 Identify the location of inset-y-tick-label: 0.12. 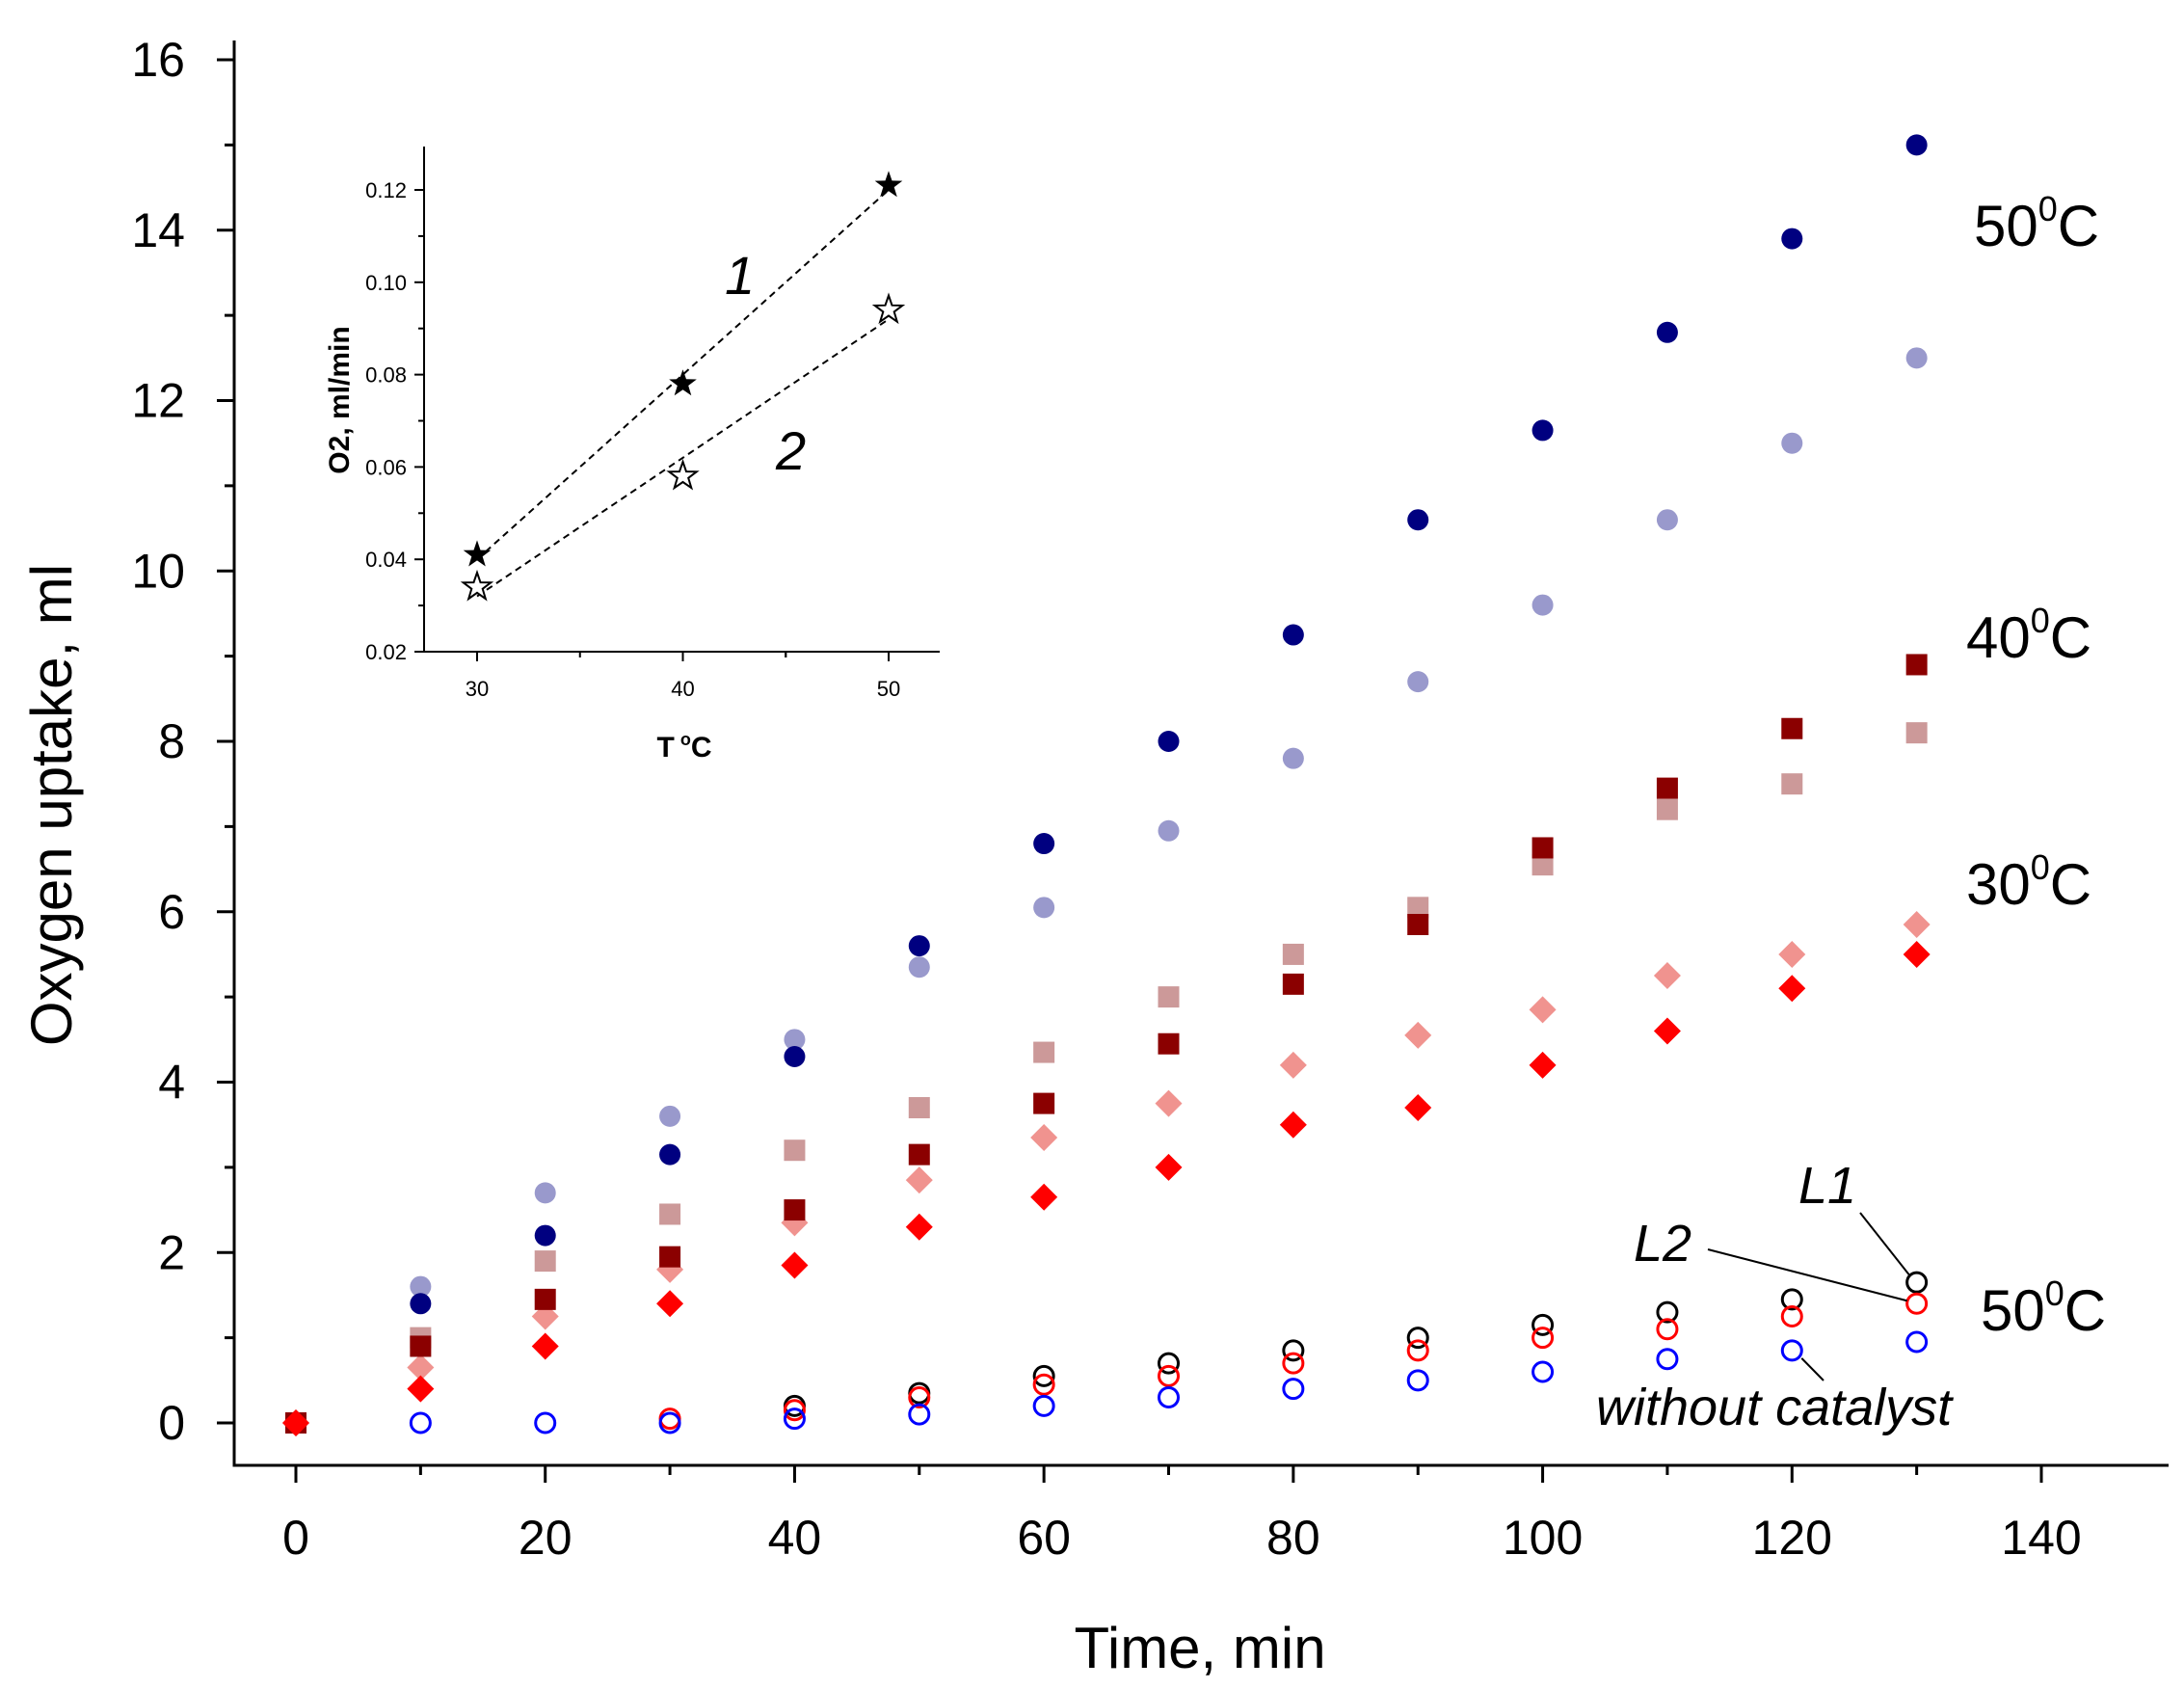
(386, 190).